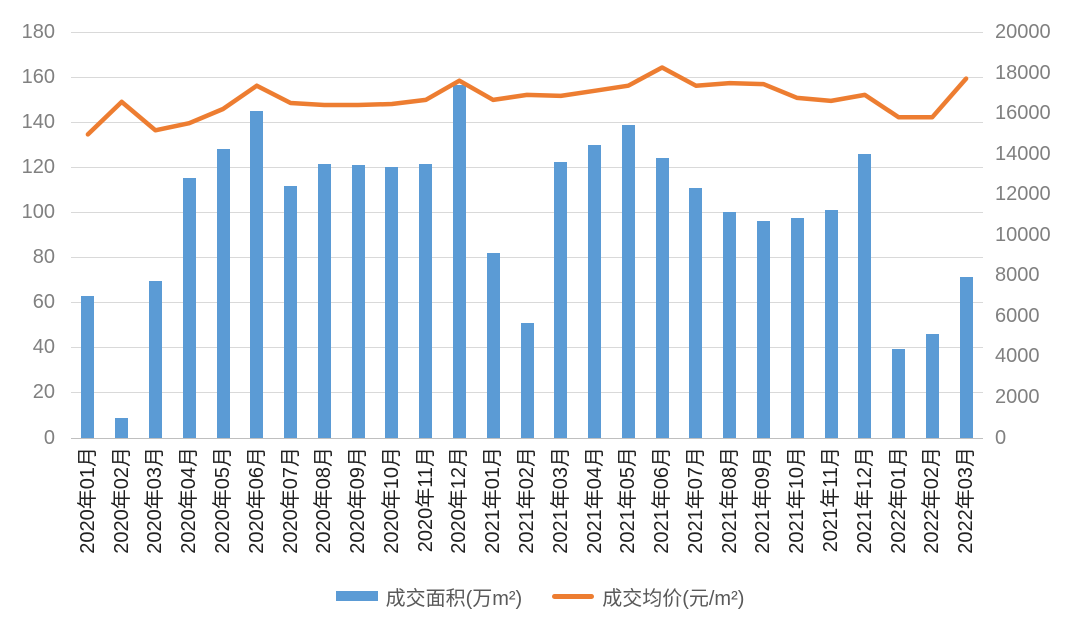 This screenshot has width=1080, height=629. Describe the element at coordinates (763, 500) in the screenshot. I see `x-axis-category-label: 2021年09月` at that location.